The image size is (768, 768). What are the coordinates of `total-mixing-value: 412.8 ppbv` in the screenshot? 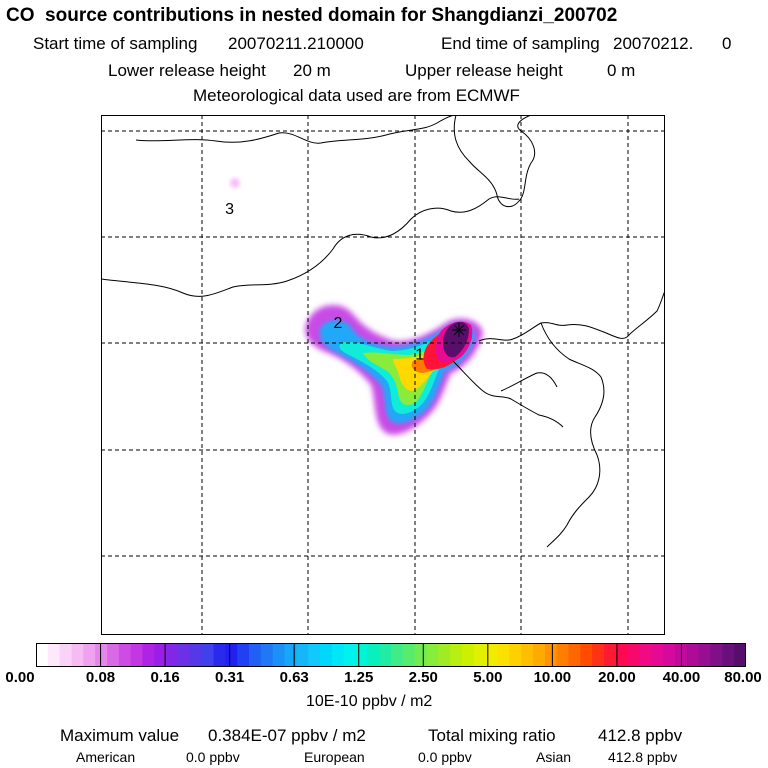 It's located at (640, 735).